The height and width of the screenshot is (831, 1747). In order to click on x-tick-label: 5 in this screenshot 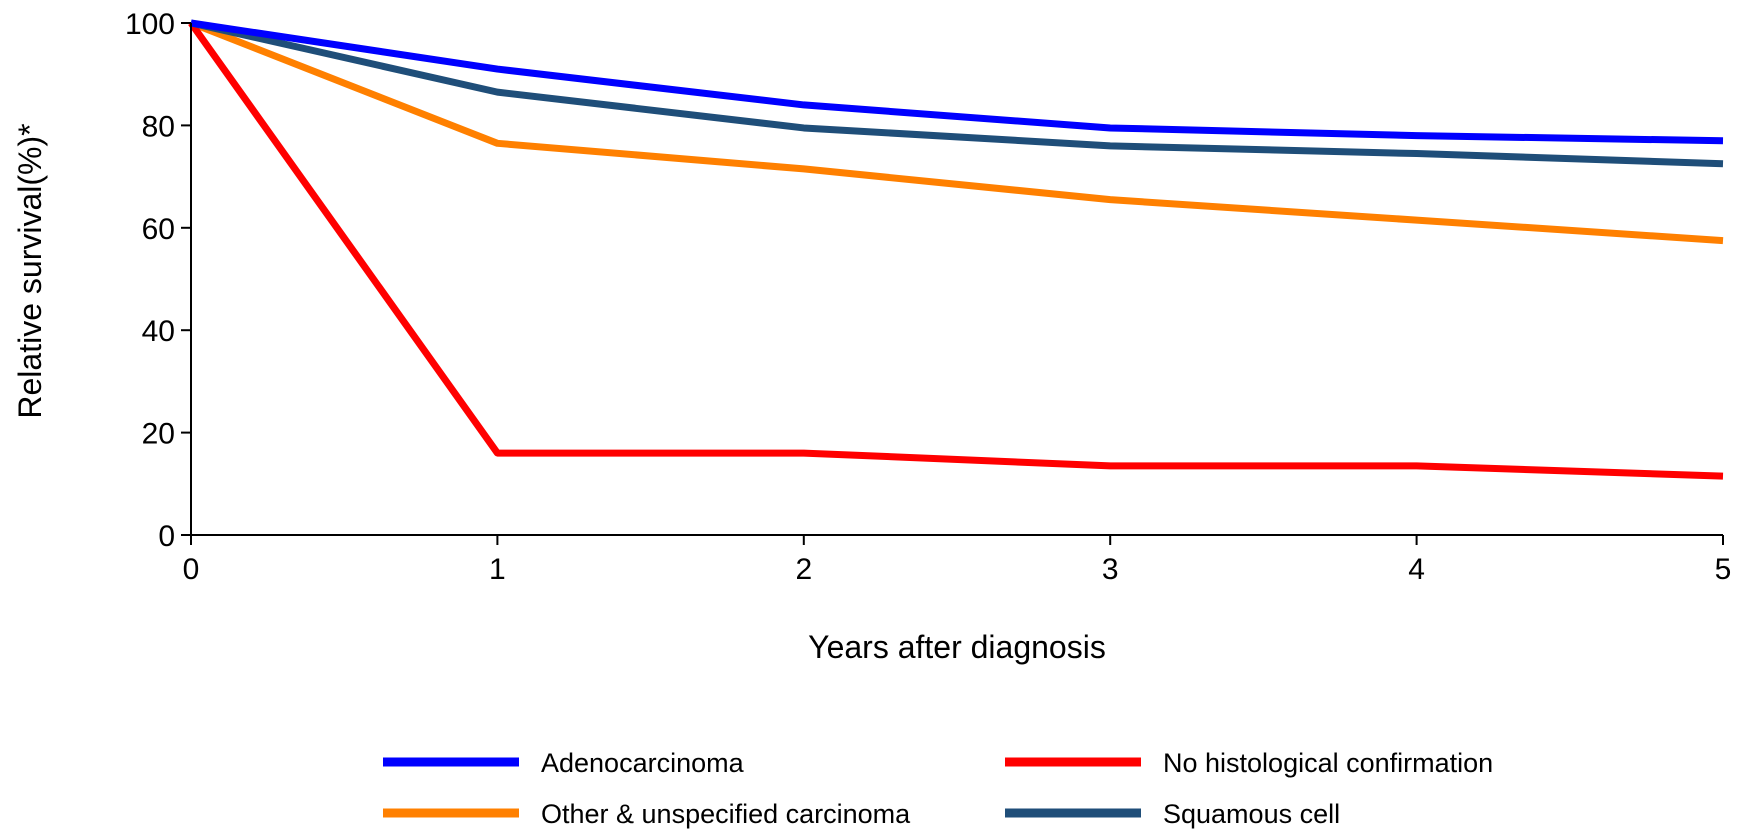, I will do `click(1723, 569)`.